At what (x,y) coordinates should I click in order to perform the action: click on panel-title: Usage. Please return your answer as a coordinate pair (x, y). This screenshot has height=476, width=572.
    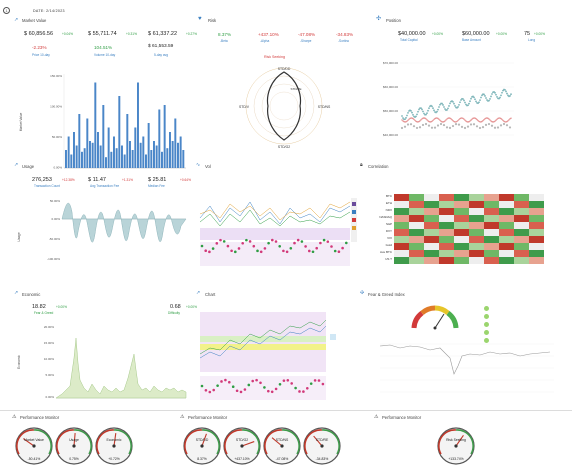
    Looking at the image, I should click on (28, 166).